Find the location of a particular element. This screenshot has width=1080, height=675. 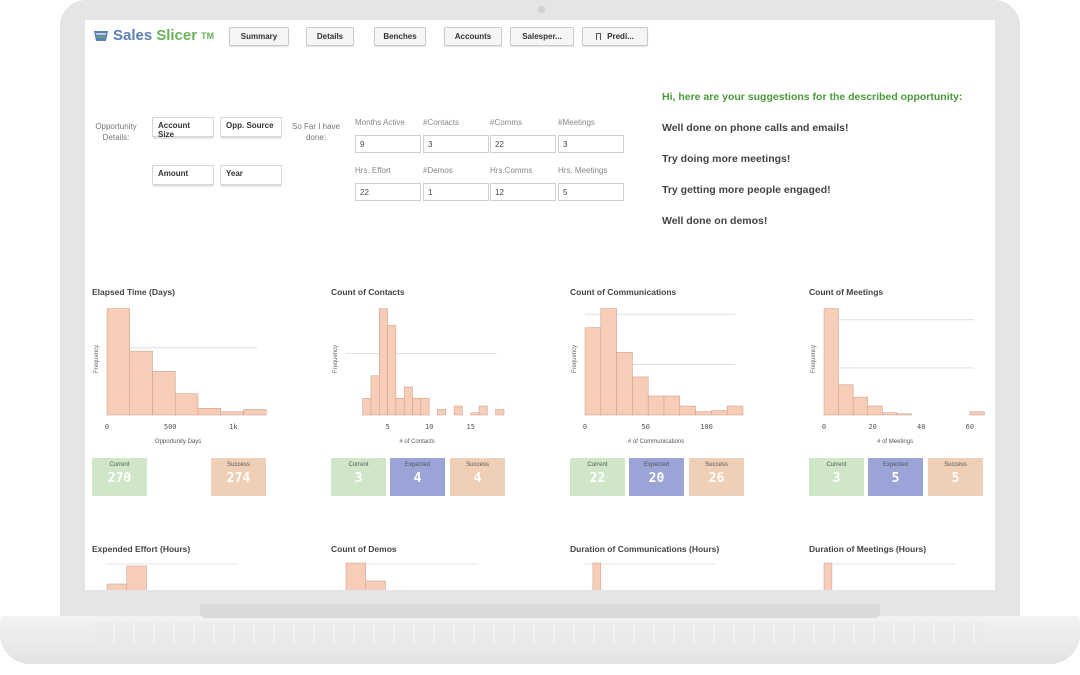

camera-icon is located at coordinates (541, 9).